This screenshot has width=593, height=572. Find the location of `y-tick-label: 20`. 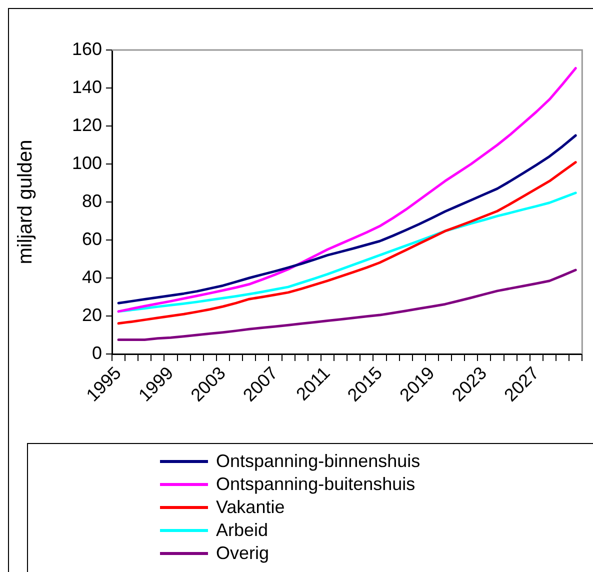

y-tick-label: 20 is located at coordinates (92, 314).